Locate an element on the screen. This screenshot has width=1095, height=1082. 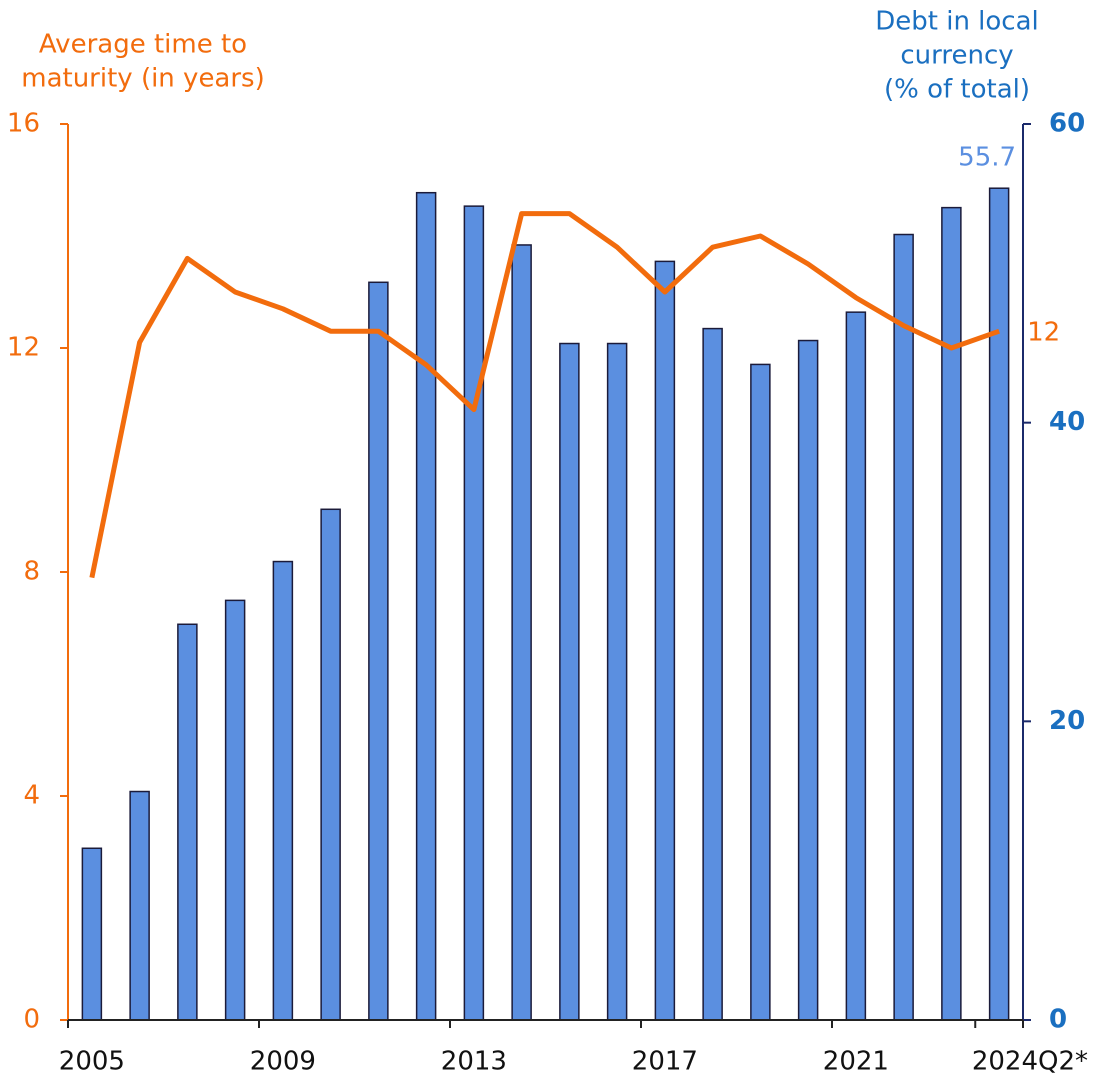
y-tick-label: 4 is located at coordinates (31, 796).